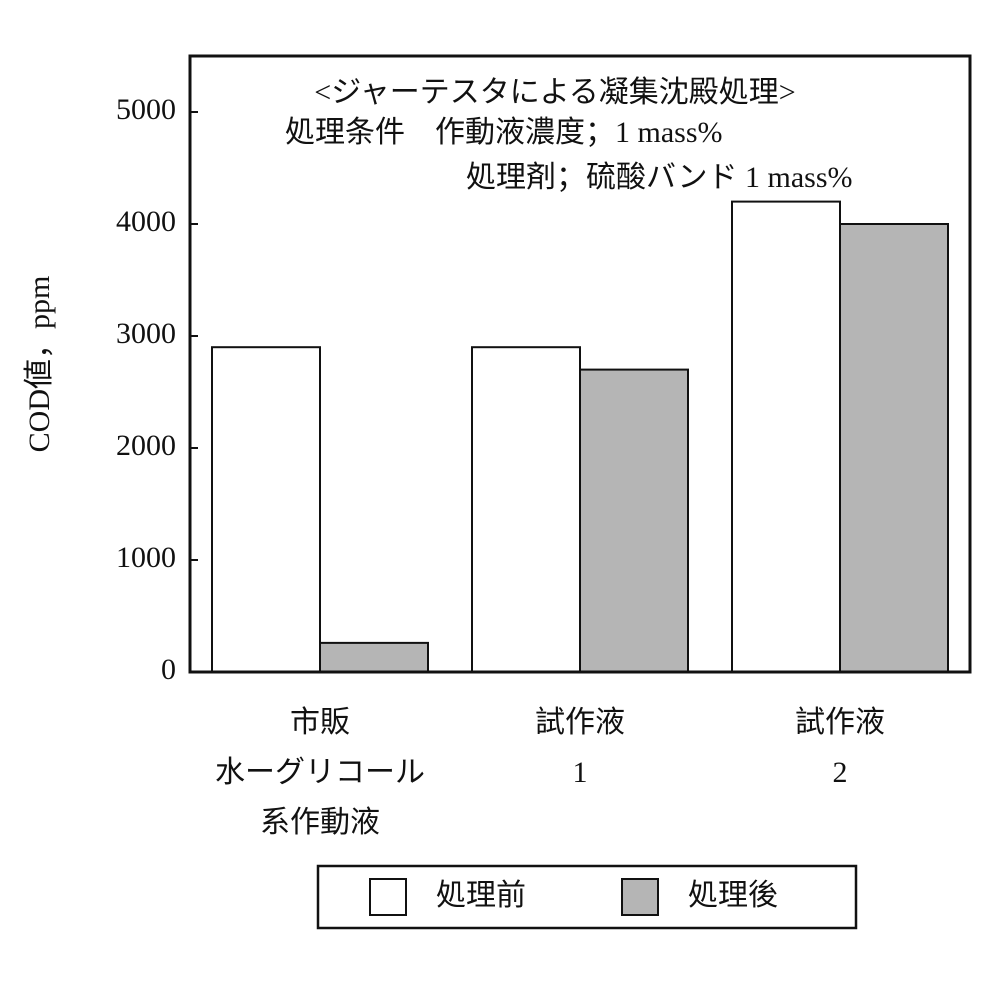 Image resolution: width=1005 pixels, height=989 pixels. Describe the element at coordinates (168, 669) in the screenshot. I see `y-tick-label: 0` at that location.